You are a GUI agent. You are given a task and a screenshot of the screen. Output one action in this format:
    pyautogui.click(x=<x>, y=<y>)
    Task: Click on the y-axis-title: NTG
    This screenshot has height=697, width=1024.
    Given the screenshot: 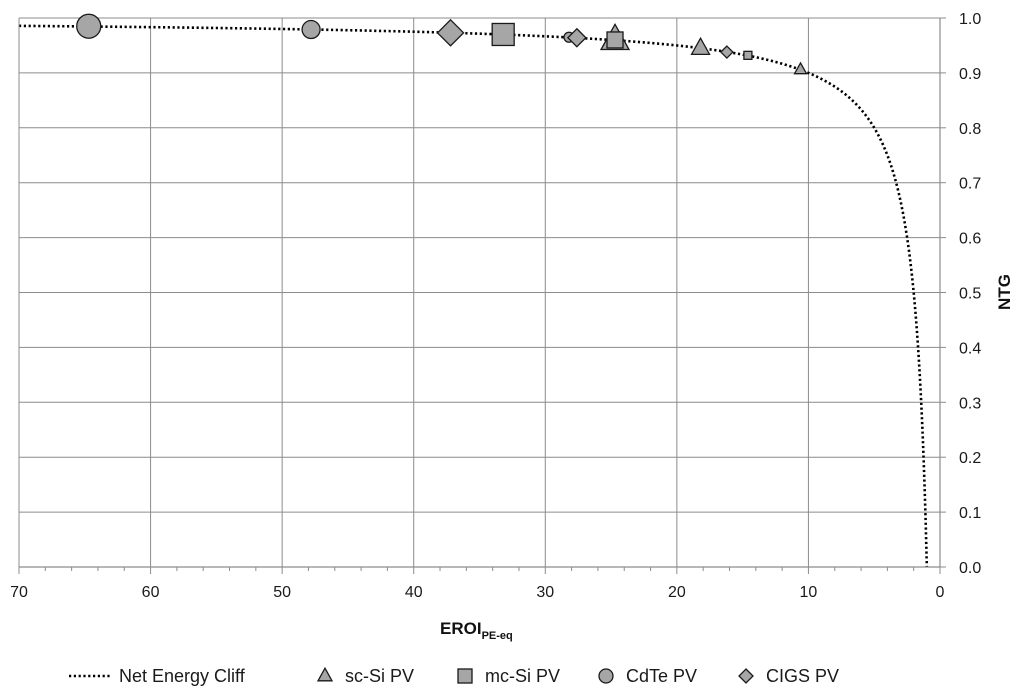 What is the action you would take?
    pyautogui.click(x=1004, y=292)
    